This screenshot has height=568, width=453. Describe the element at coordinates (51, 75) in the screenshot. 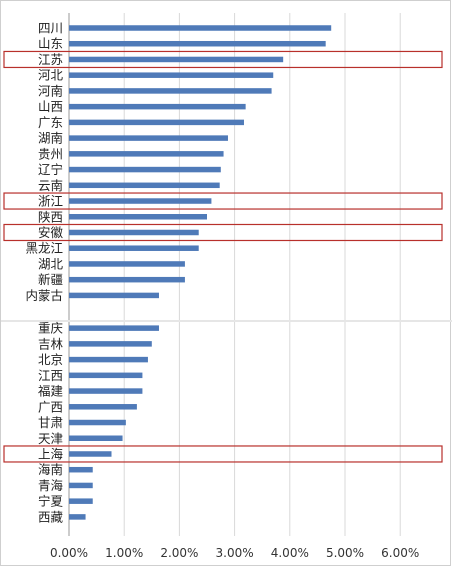

I see `category-label: 河北` at that location.